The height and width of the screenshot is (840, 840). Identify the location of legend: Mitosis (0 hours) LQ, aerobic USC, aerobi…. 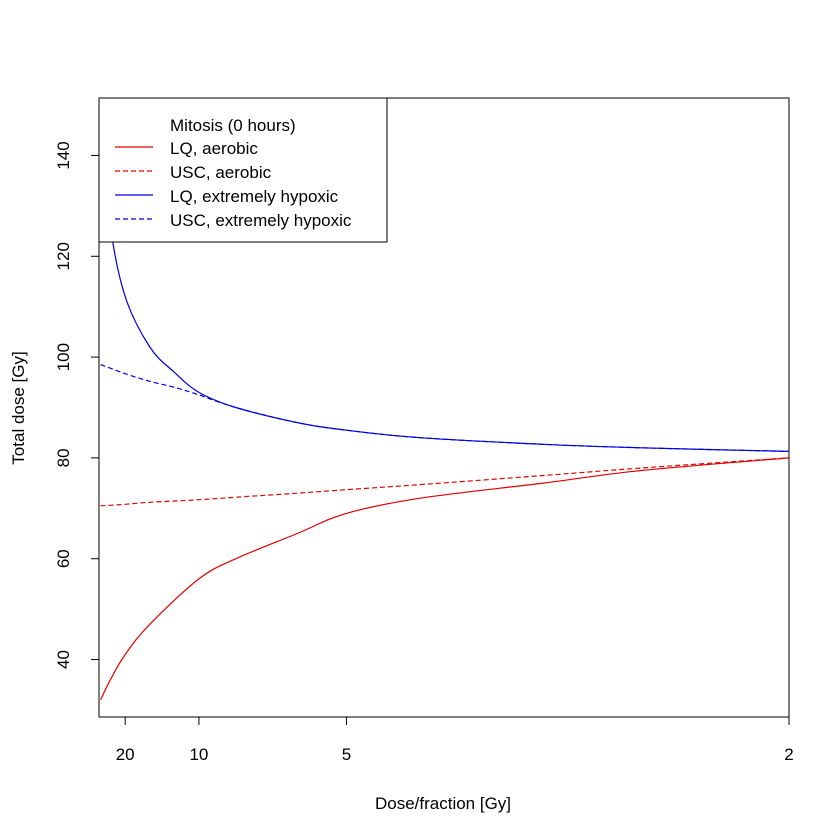
(243, 170).